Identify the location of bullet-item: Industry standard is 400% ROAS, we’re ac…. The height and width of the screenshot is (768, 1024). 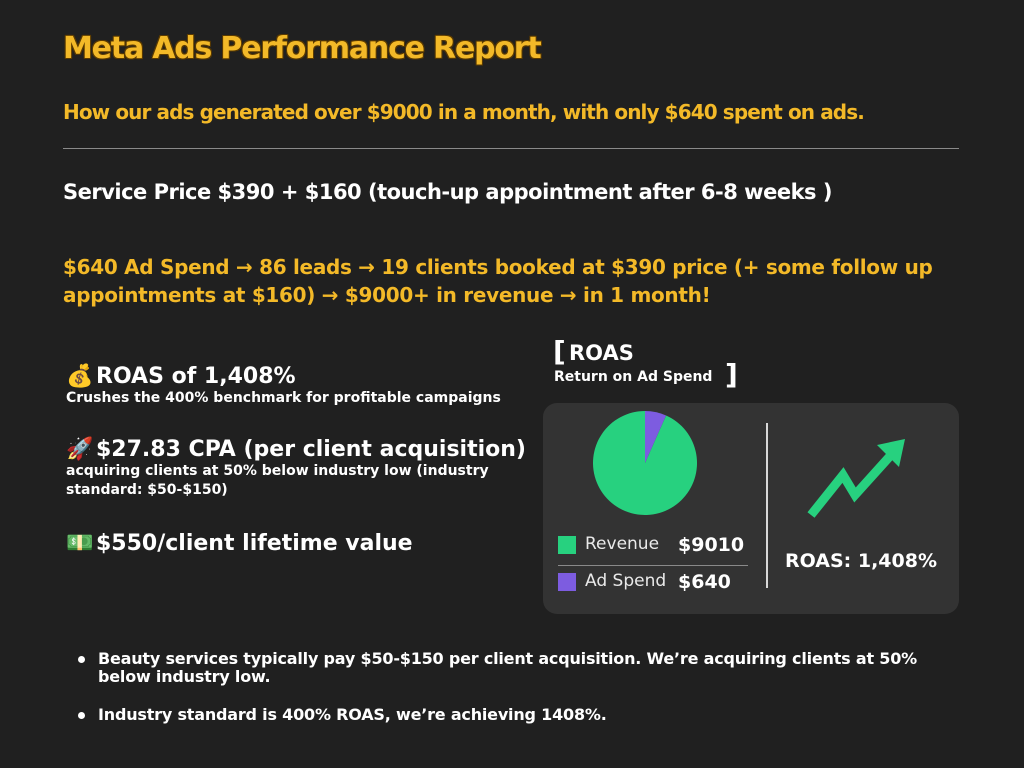
(520, 715).